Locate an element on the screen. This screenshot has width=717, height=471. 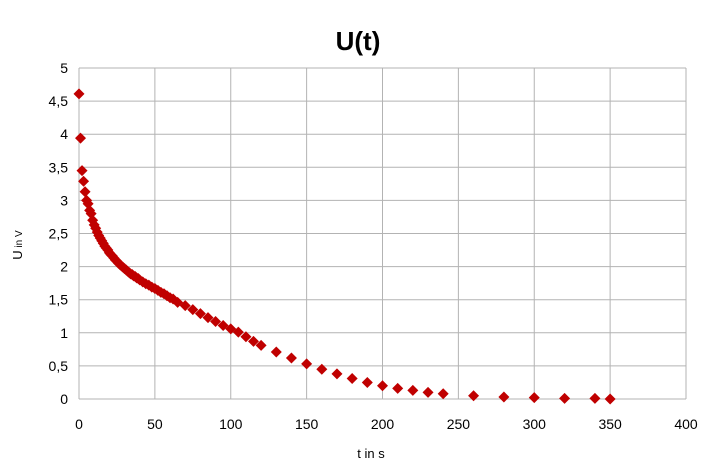
y-tick-labels: 0 0,5 1 1,5 2 2,5 3 3,5 4 4,5 5 is located at coordinates (59, 233).